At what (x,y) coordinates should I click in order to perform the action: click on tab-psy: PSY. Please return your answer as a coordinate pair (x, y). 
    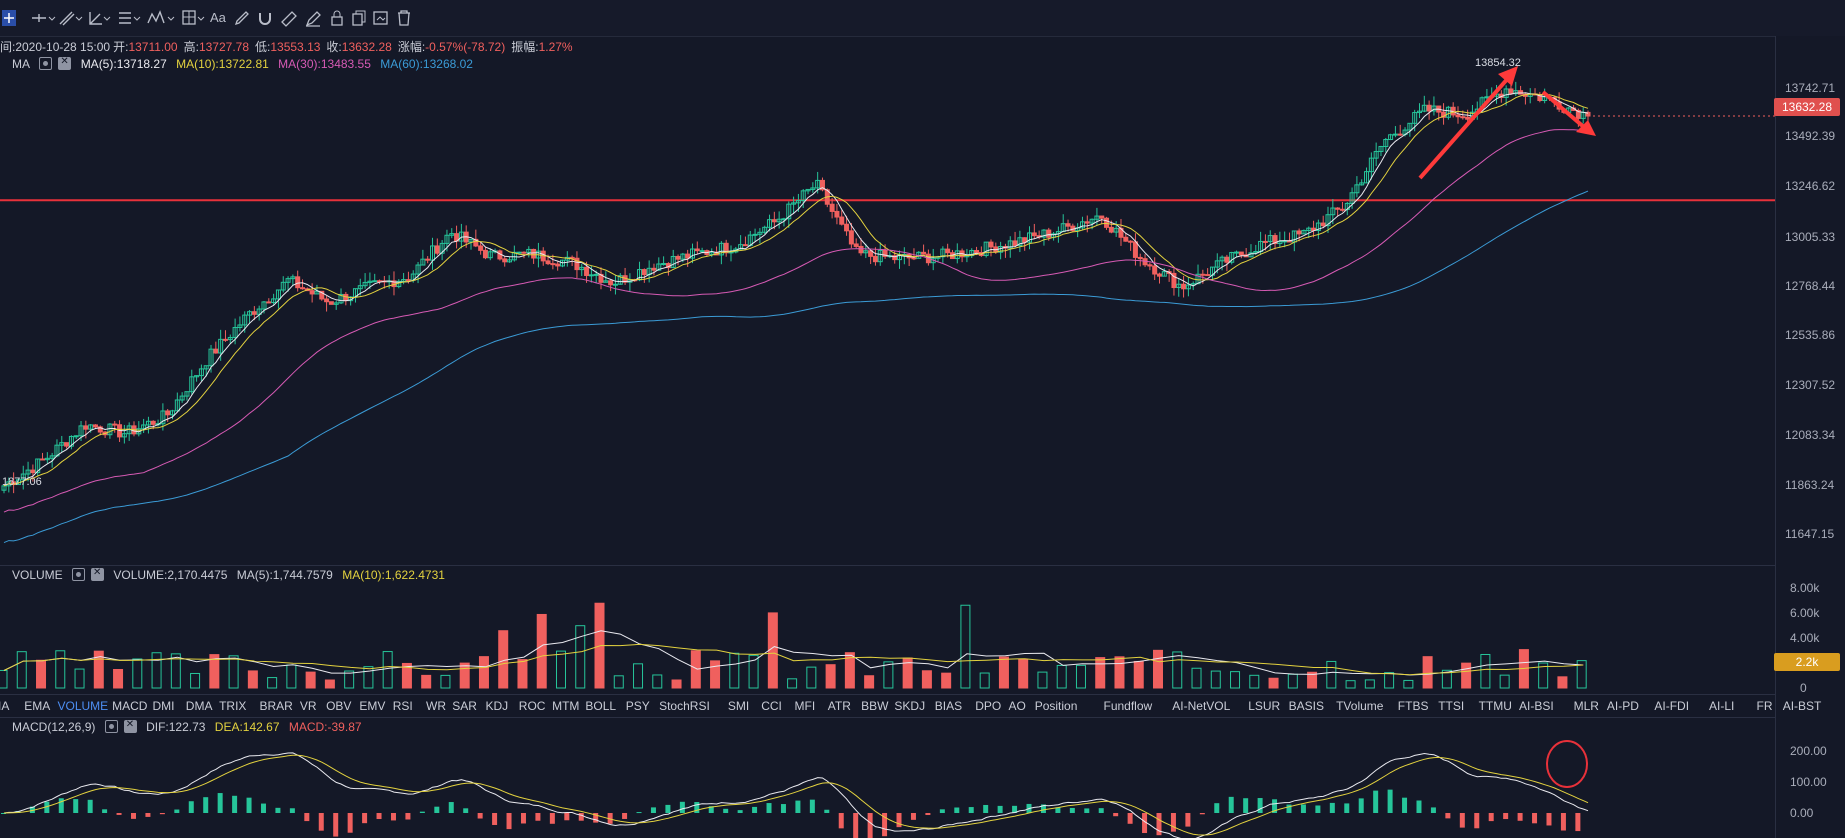
    Looking at the image, I should click on (637, 706).